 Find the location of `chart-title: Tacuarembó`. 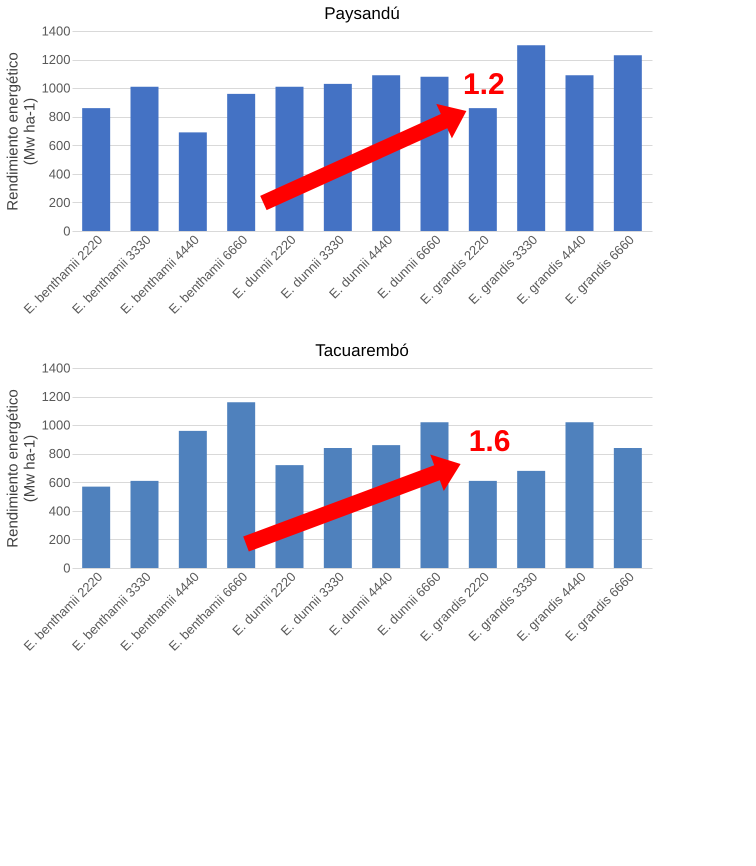

chart-title: Tacuarembó is located at coordinates (362, 350).